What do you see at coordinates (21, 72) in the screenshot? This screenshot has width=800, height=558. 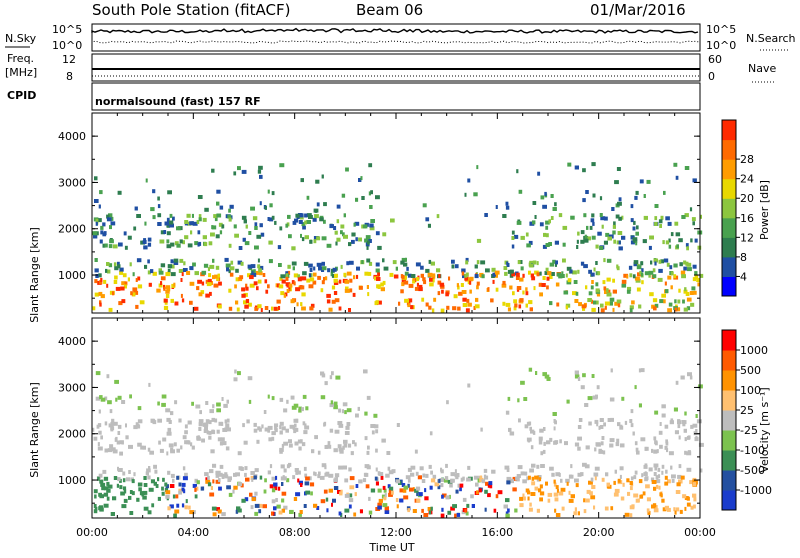 I see `freq-unit: [MHz]` at bounding box center [21, 72].